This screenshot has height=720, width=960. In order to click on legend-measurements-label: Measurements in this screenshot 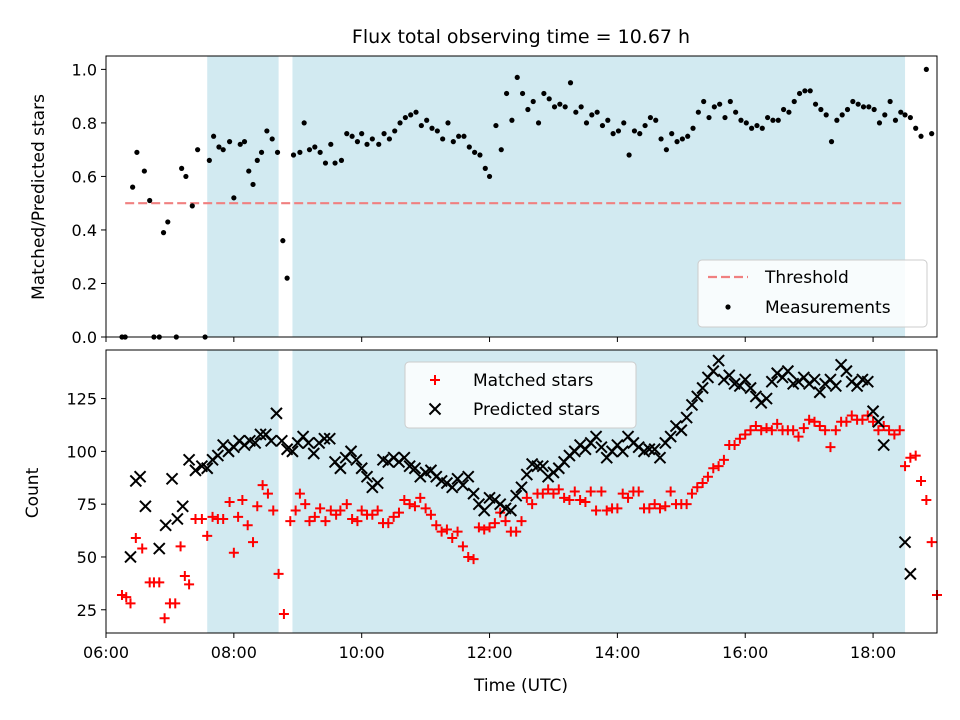, I will do `click(828, 308)`.